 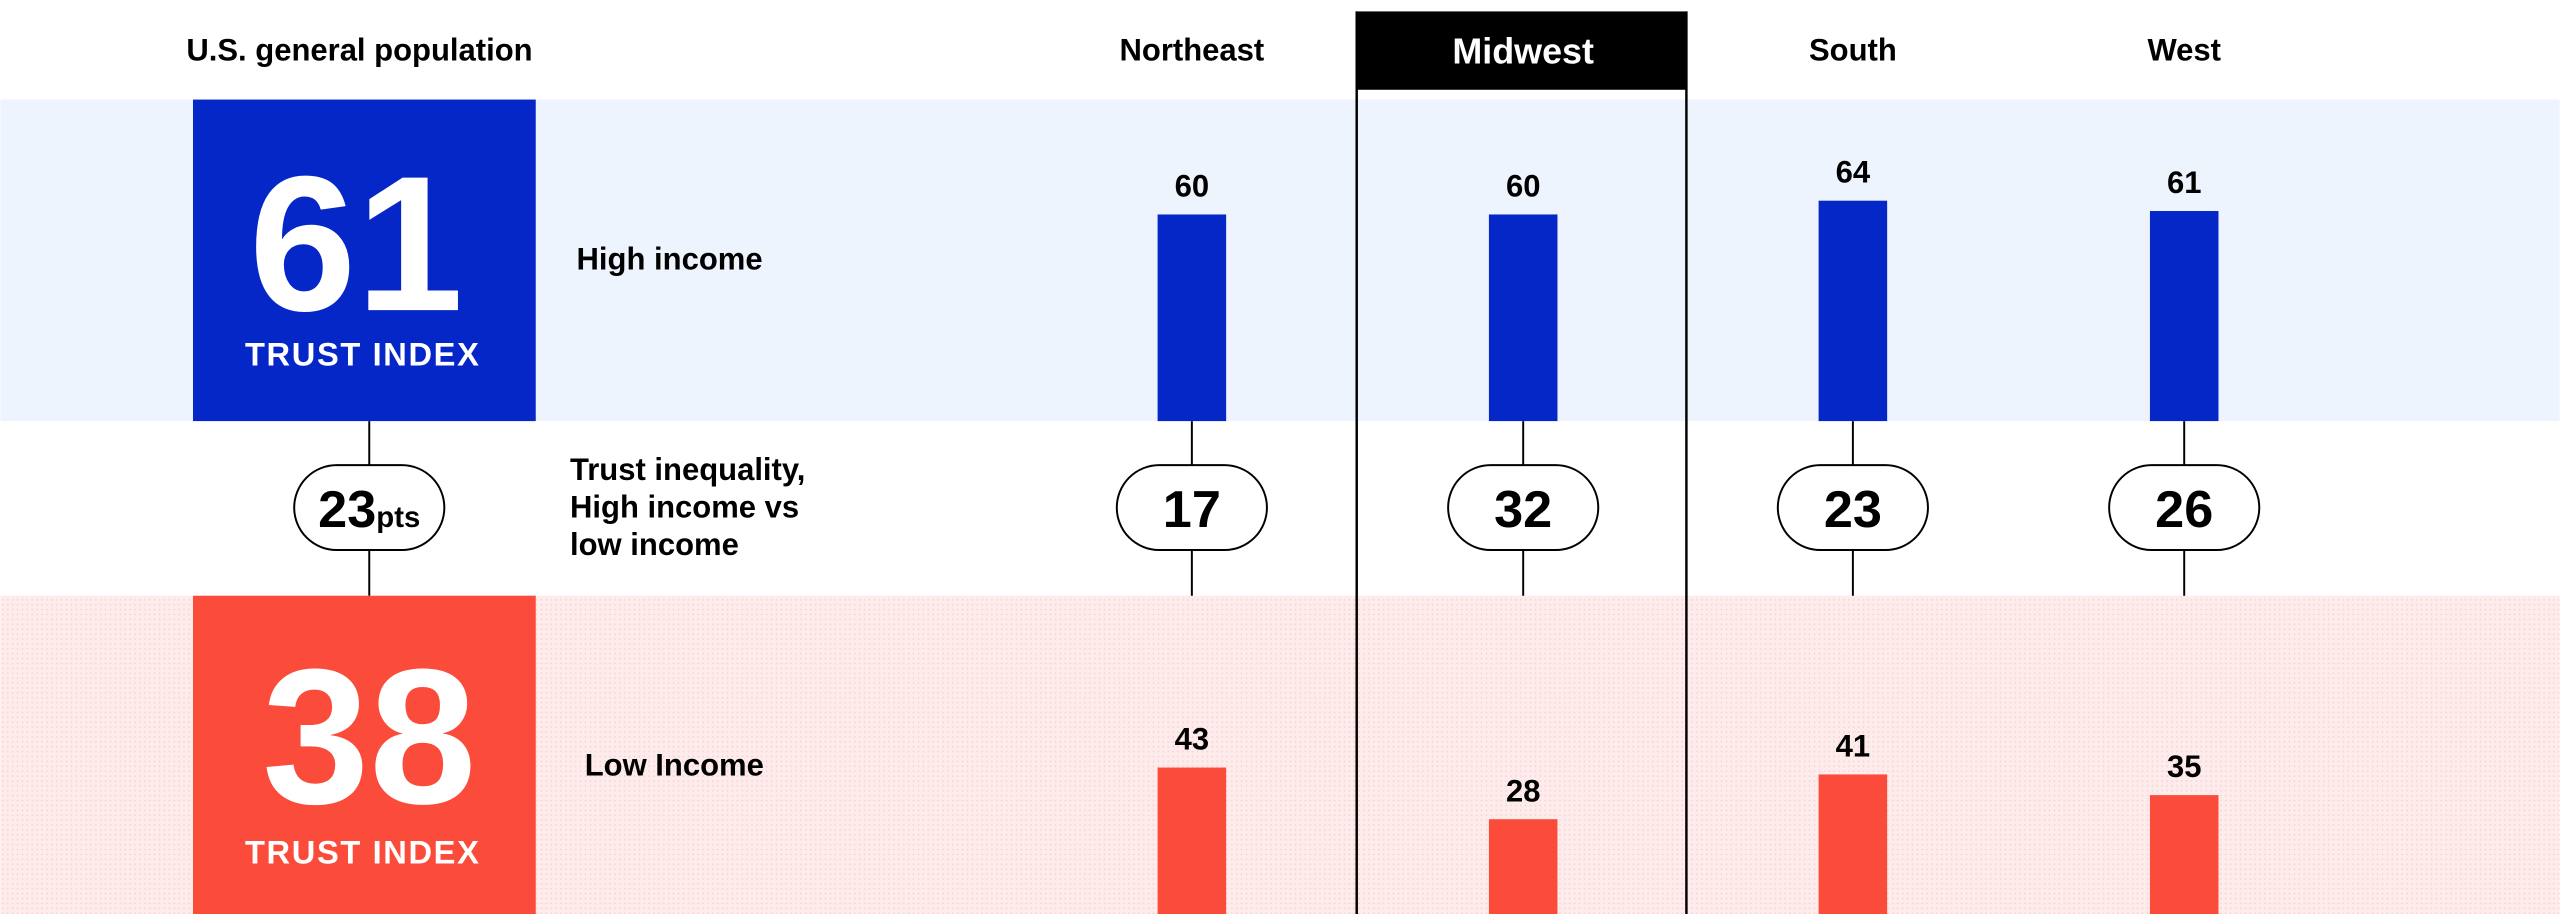 What do you see at coordinates (398, 517) in the screenshot?
I see `gap-unit: pts` at bounding box center [398, 517].